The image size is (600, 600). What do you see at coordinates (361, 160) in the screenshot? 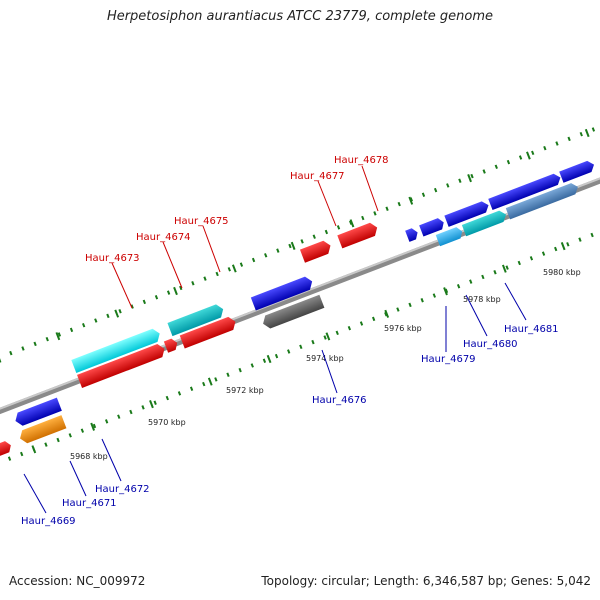
I see `gene-label: Haur_4678` at bounding box center [361, 160].